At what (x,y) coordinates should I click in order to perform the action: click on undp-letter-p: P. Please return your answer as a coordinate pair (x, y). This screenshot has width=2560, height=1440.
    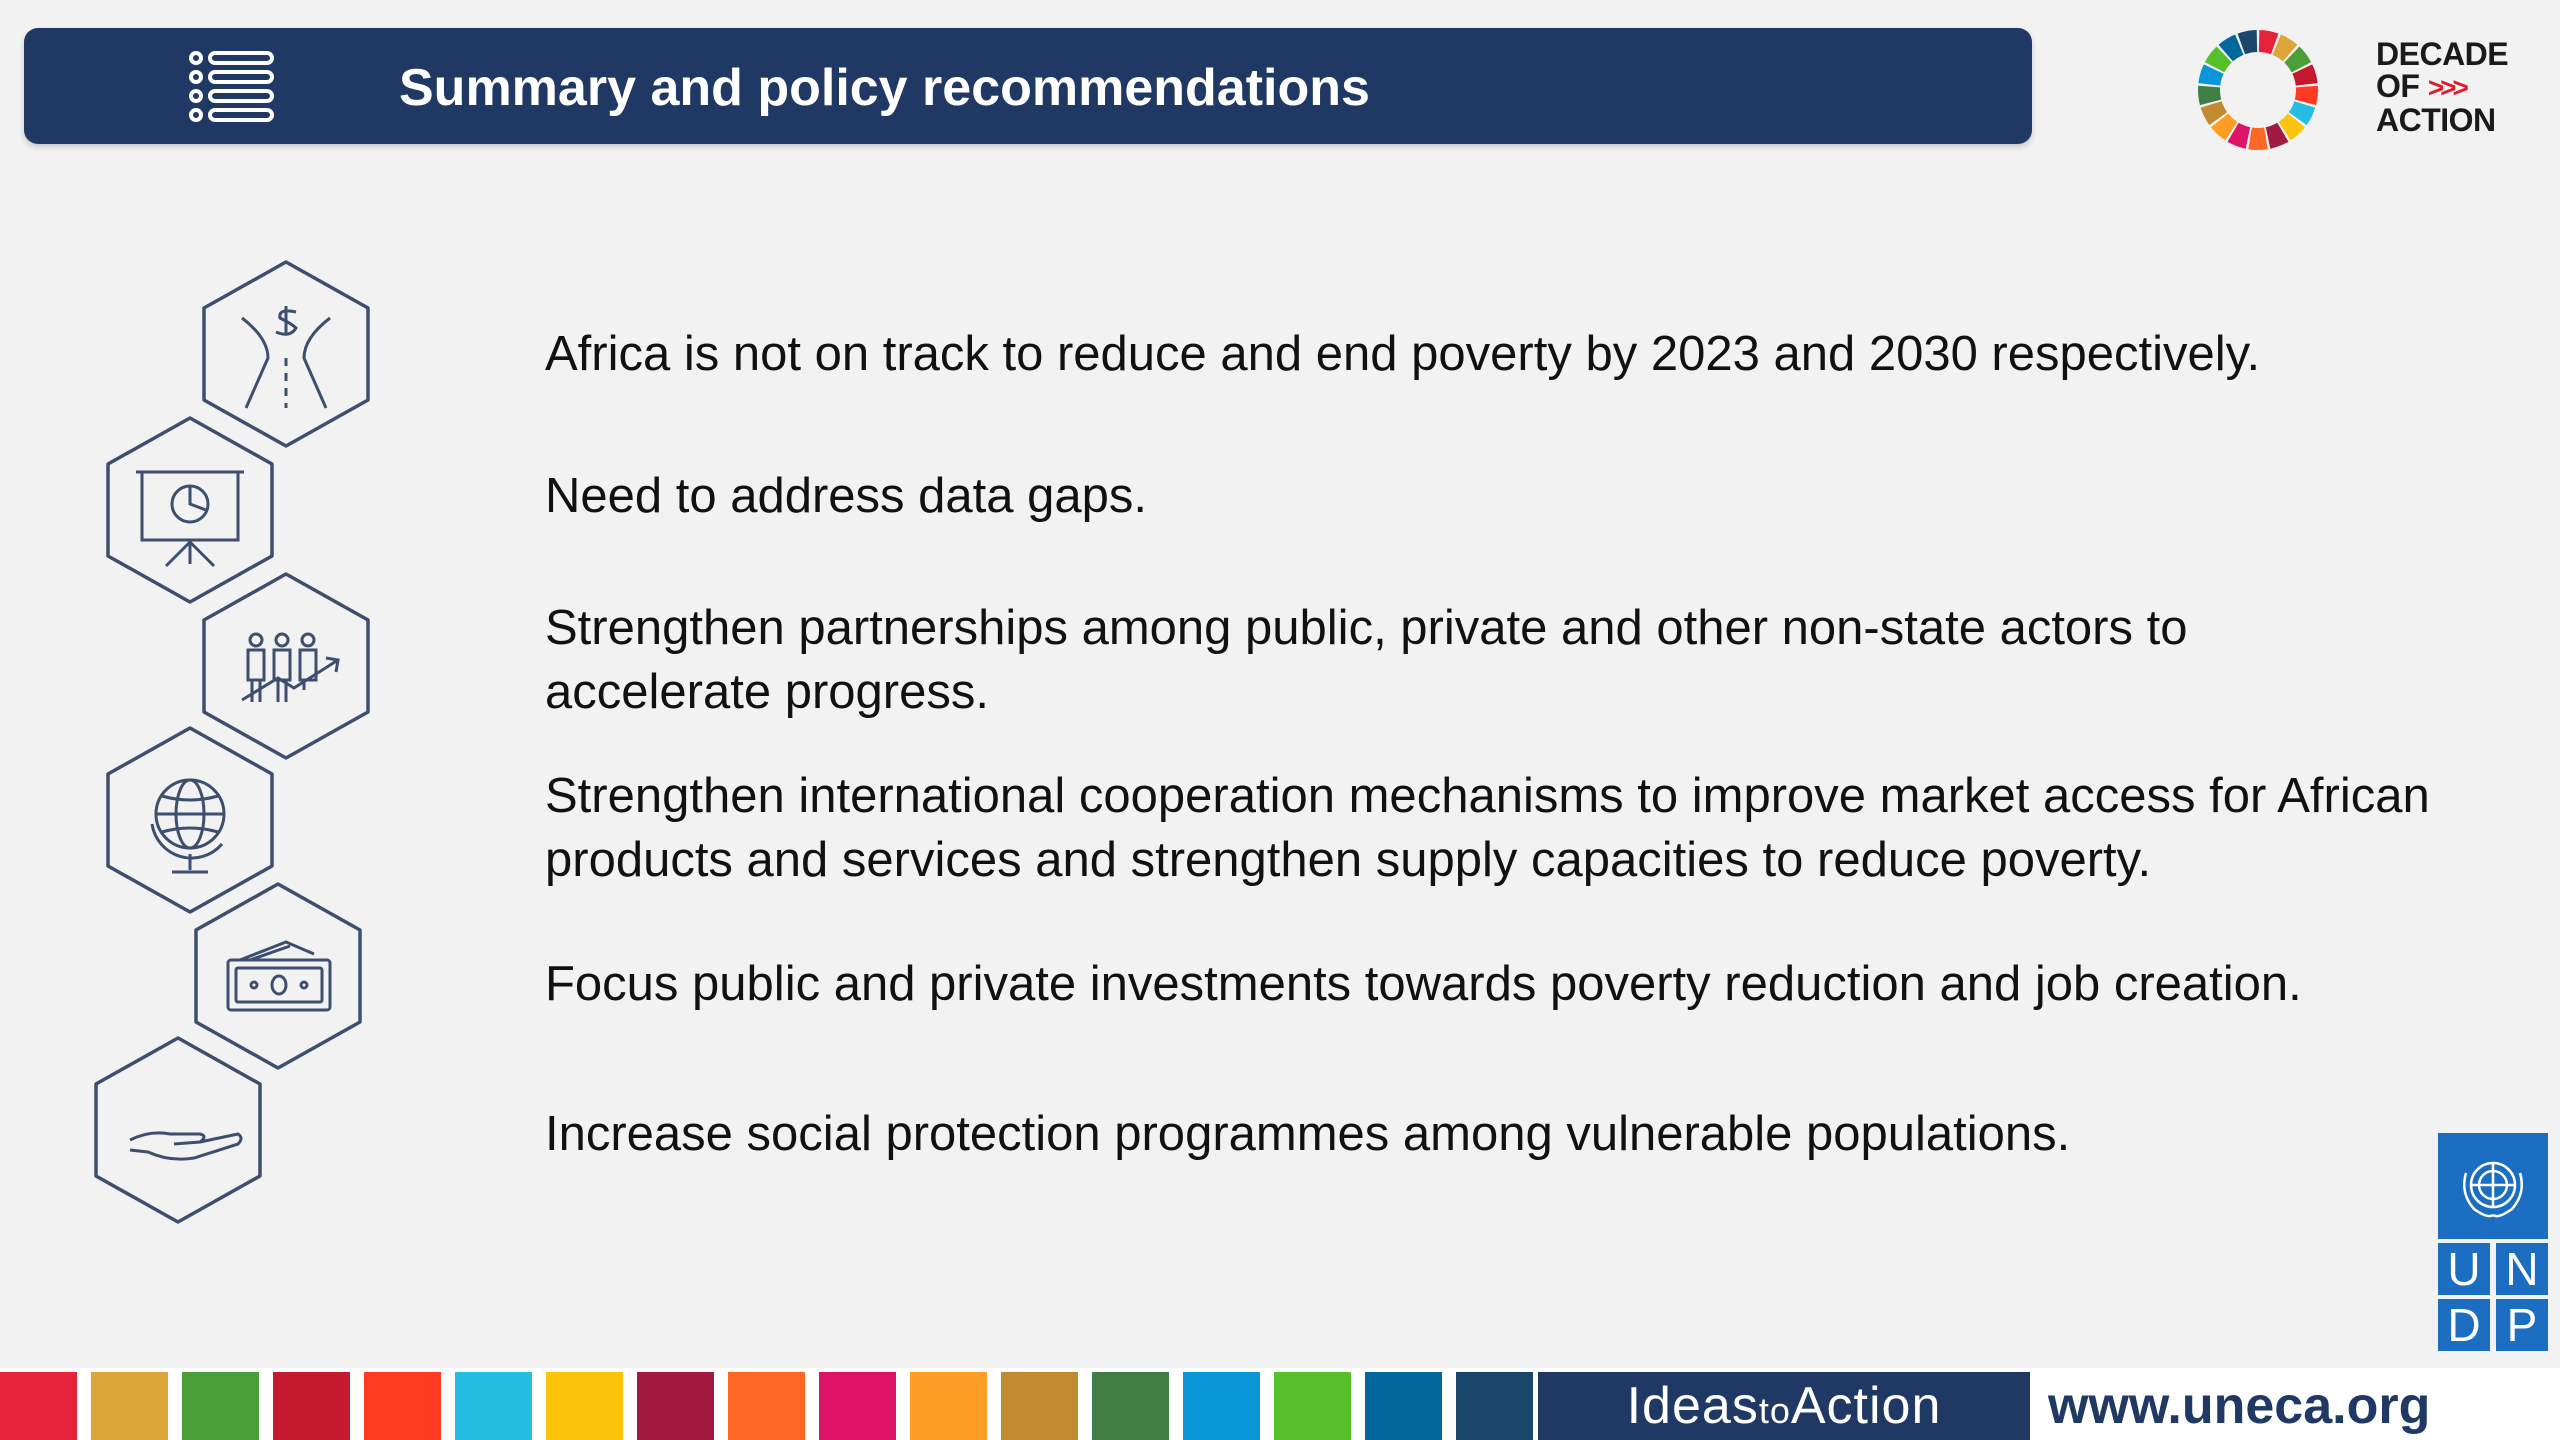
    Looking at the image, I should click on (2522, 1325).